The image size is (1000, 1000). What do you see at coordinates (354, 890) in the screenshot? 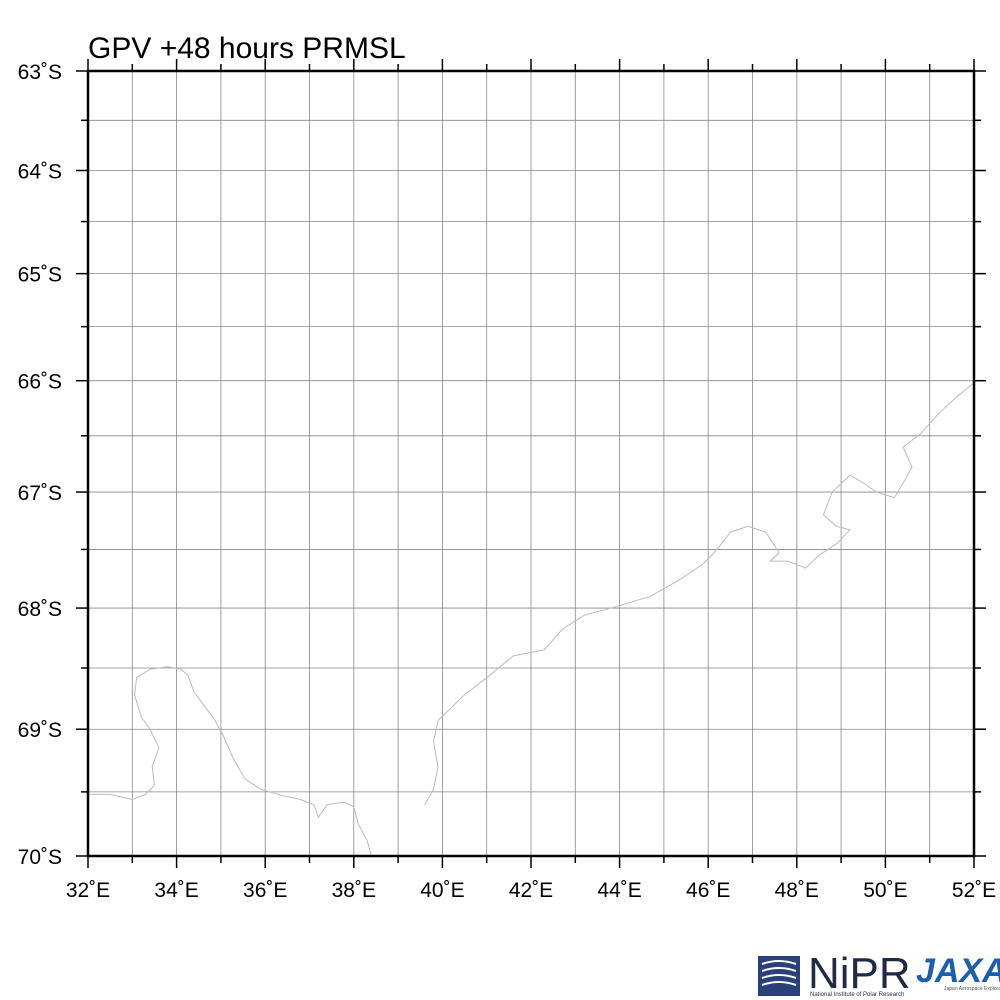
I see `lon-label: 38˚E` at bounding box center [354, 890].